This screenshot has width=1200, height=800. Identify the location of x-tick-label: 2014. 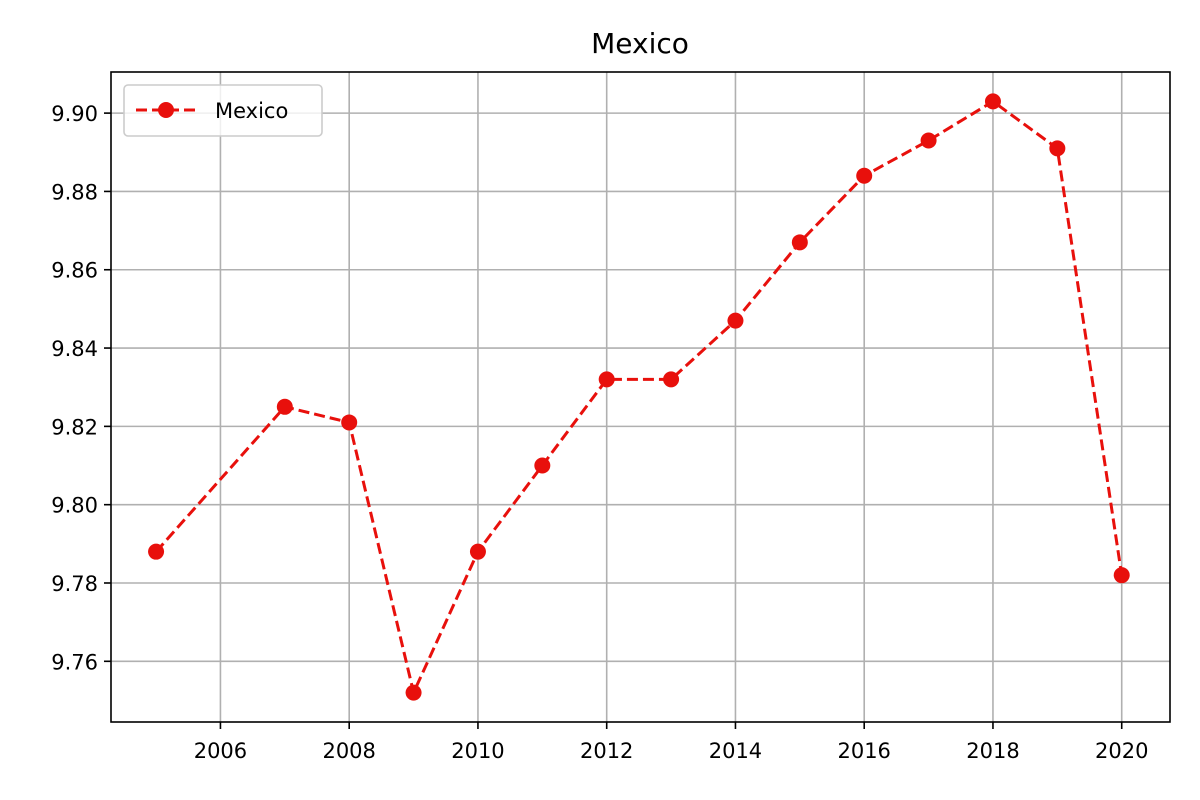
(735, 751).